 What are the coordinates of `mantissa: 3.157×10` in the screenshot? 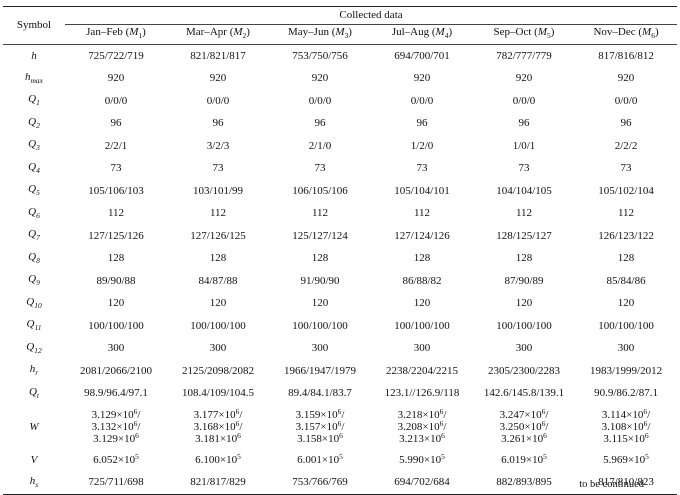 It's located at (316, 427).